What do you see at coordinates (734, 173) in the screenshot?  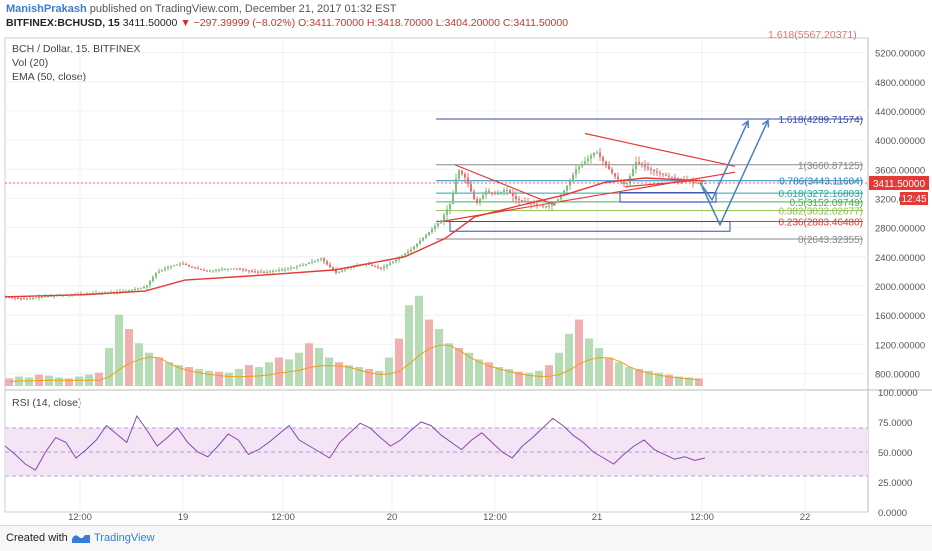 I see `projection-arrow` at bounding box center [734, 173].